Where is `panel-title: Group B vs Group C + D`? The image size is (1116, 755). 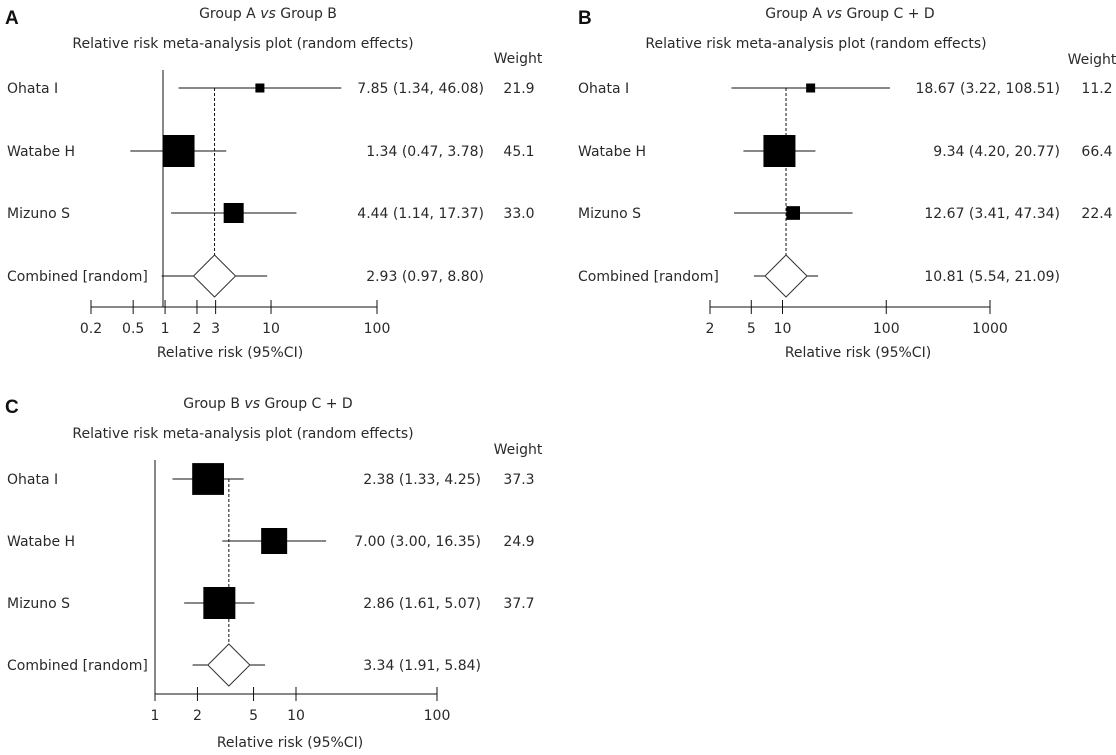
panel-title: Group B vs Group C + D is located at coordinates (267, 404).